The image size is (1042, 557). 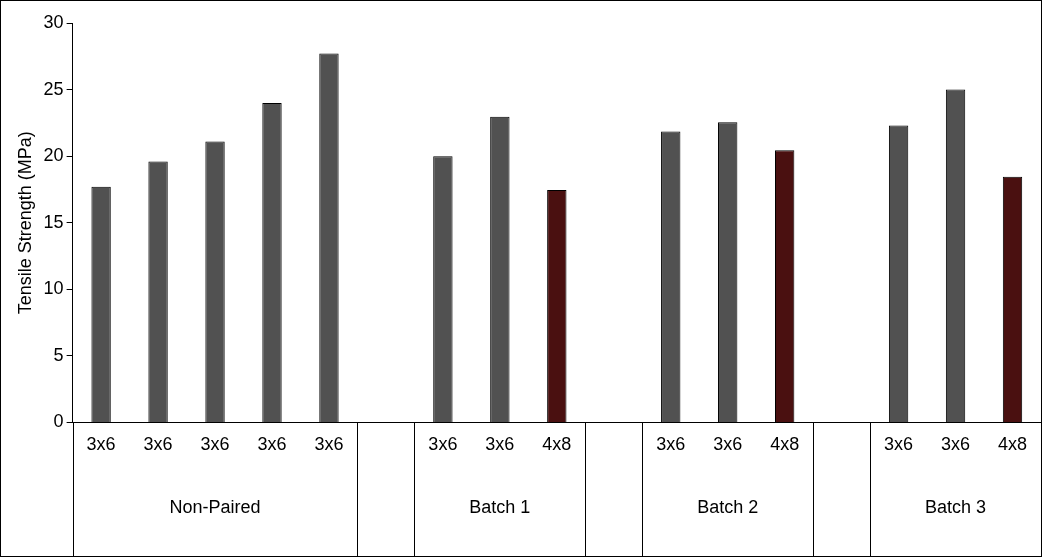 What do you see at coordinates (53, 288) in the screenshot?
I see `y-tick-label: 10` at bounding box center [53, 288].